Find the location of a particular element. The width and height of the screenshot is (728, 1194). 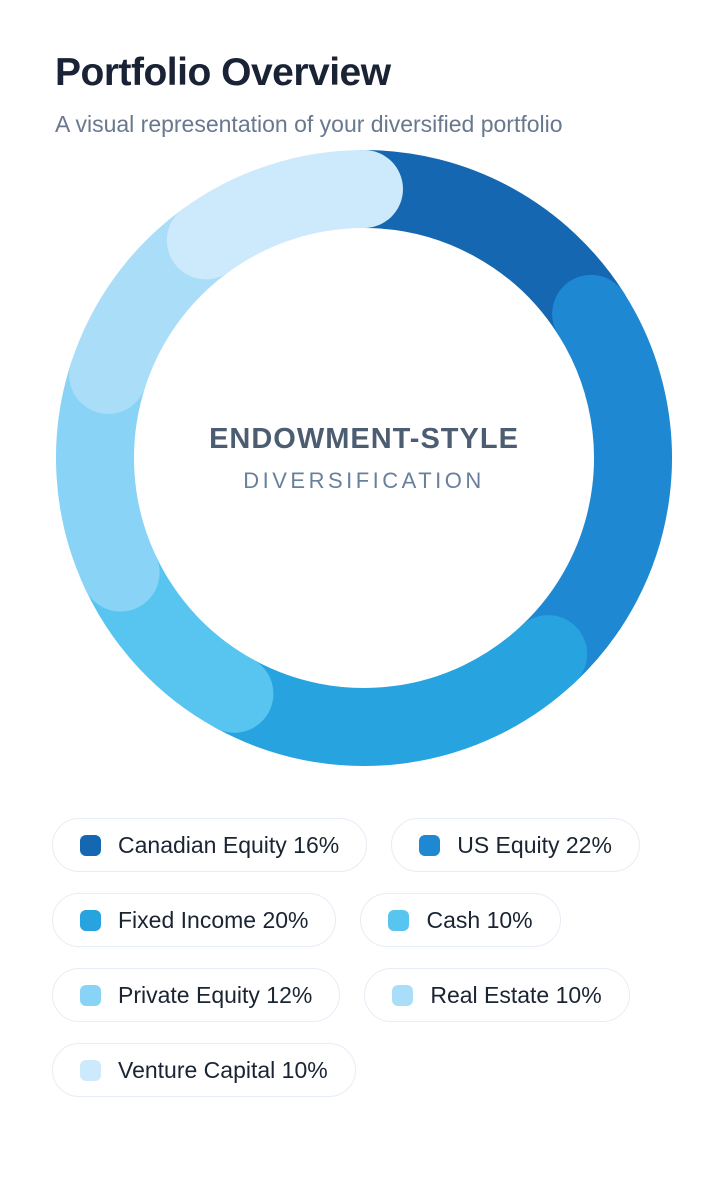

legend-pill-fixed-income: Fixed Income 20% is located at coordinates (194, 920).